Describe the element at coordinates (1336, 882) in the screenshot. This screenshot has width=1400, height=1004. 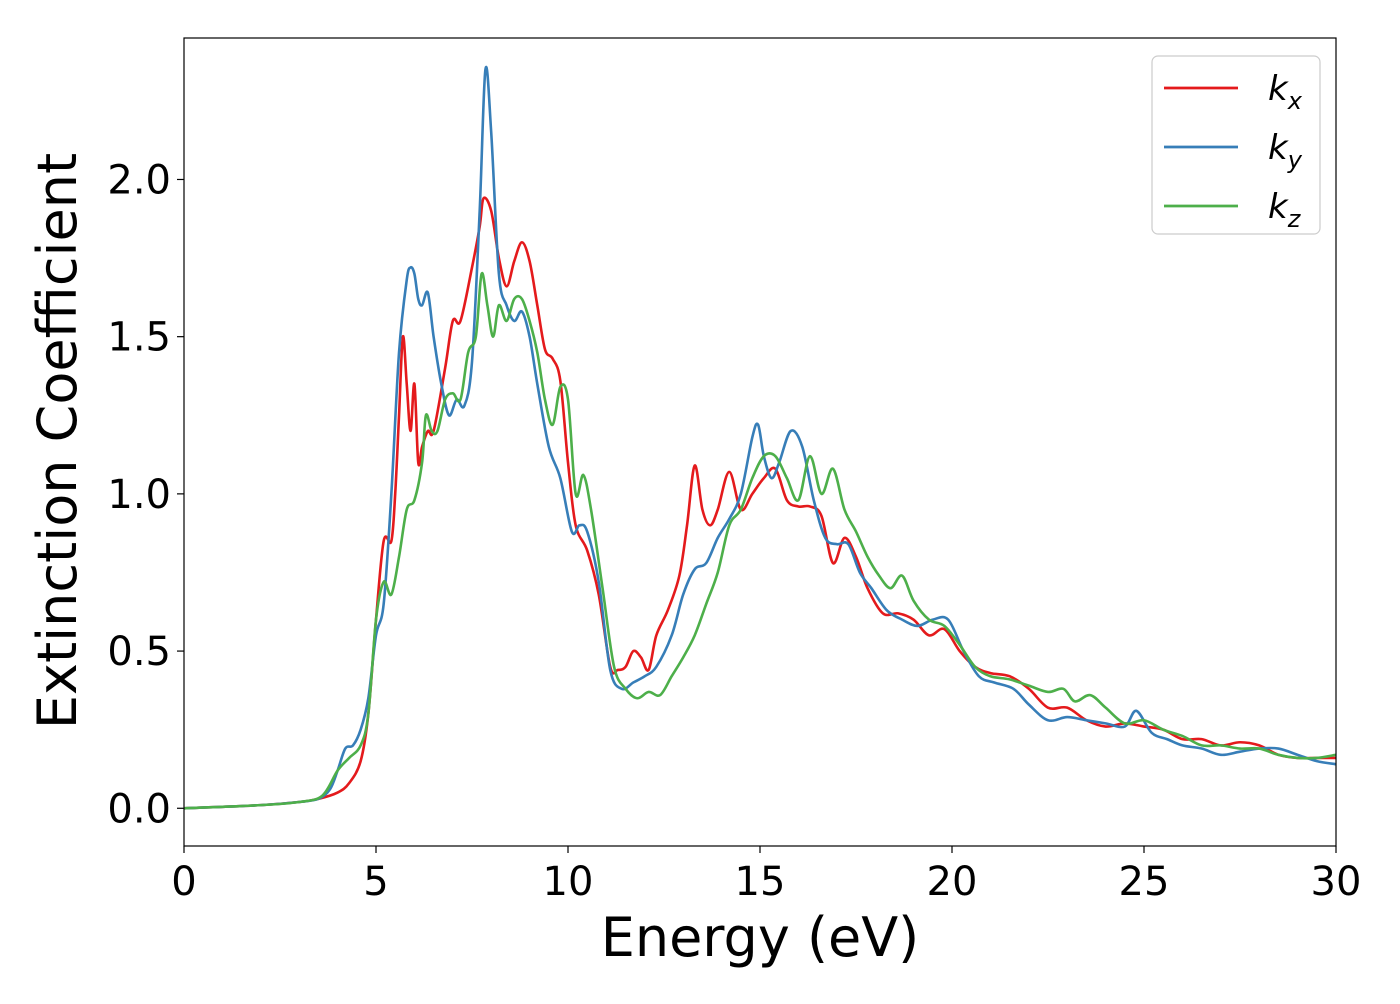
I see `x-tick-label: 30` at that location.